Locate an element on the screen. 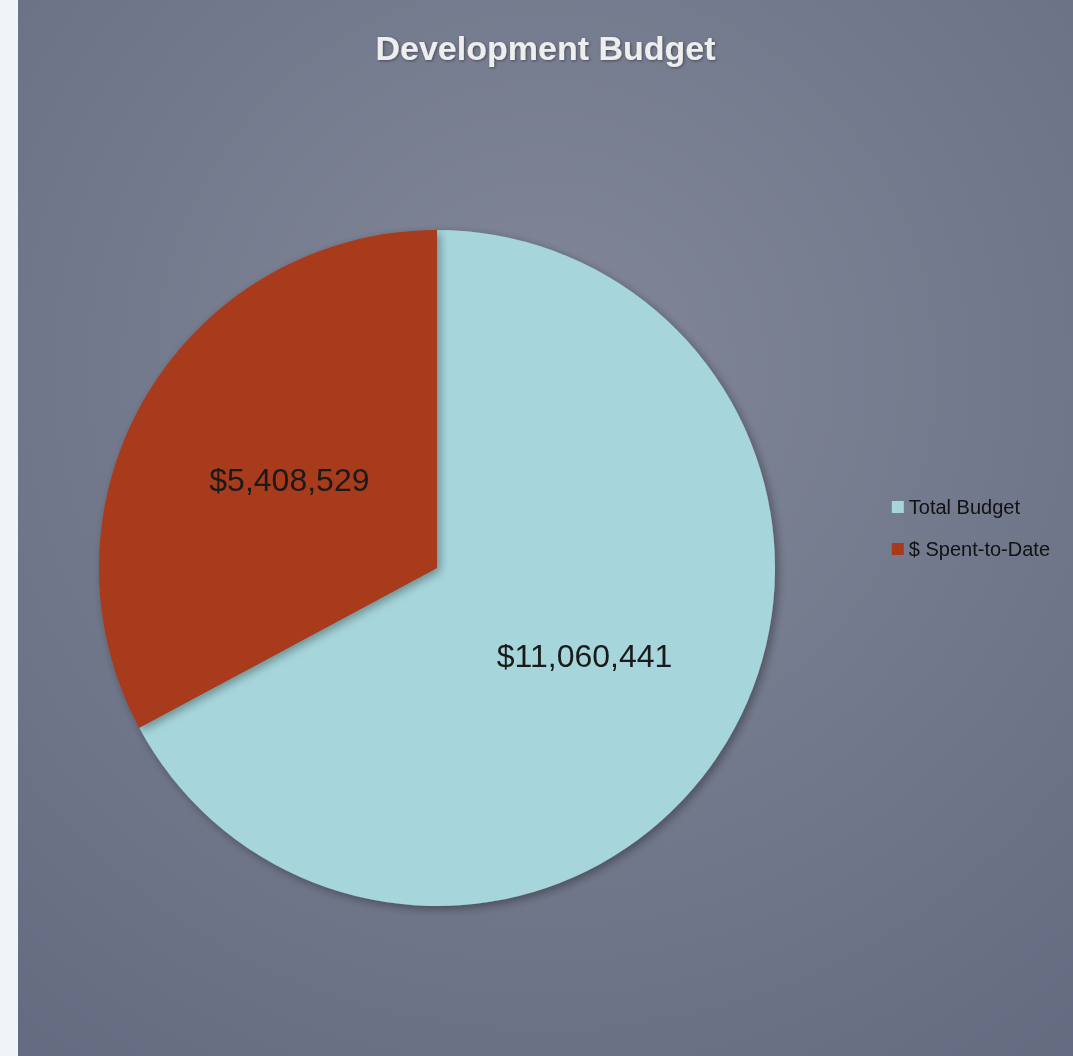 The height and width of the screenshot is (1056, 1073). data-label: $5,408,529 is located at coordinates (289, 479).